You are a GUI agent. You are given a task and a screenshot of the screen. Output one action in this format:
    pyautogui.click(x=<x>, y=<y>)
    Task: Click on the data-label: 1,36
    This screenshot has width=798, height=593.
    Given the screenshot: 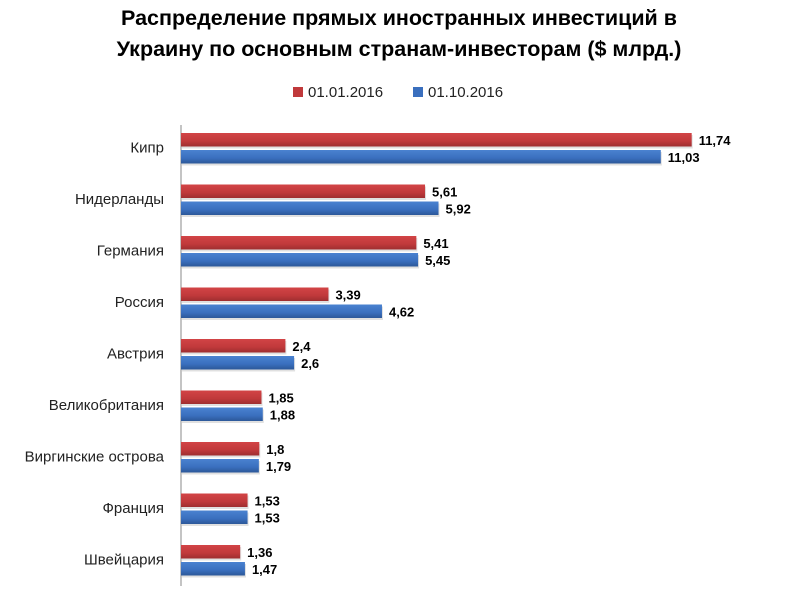 What is the action you would take?
    pyautogui.click(x=259, y=552)
    